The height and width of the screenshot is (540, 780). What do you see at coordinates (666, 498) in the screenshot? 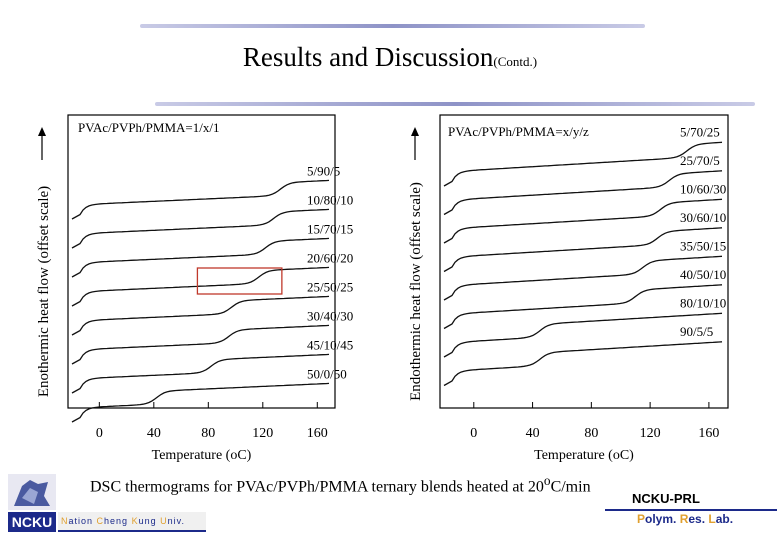
I see `lab-name: NCKU-PRL` at bounding box center [666, 498].